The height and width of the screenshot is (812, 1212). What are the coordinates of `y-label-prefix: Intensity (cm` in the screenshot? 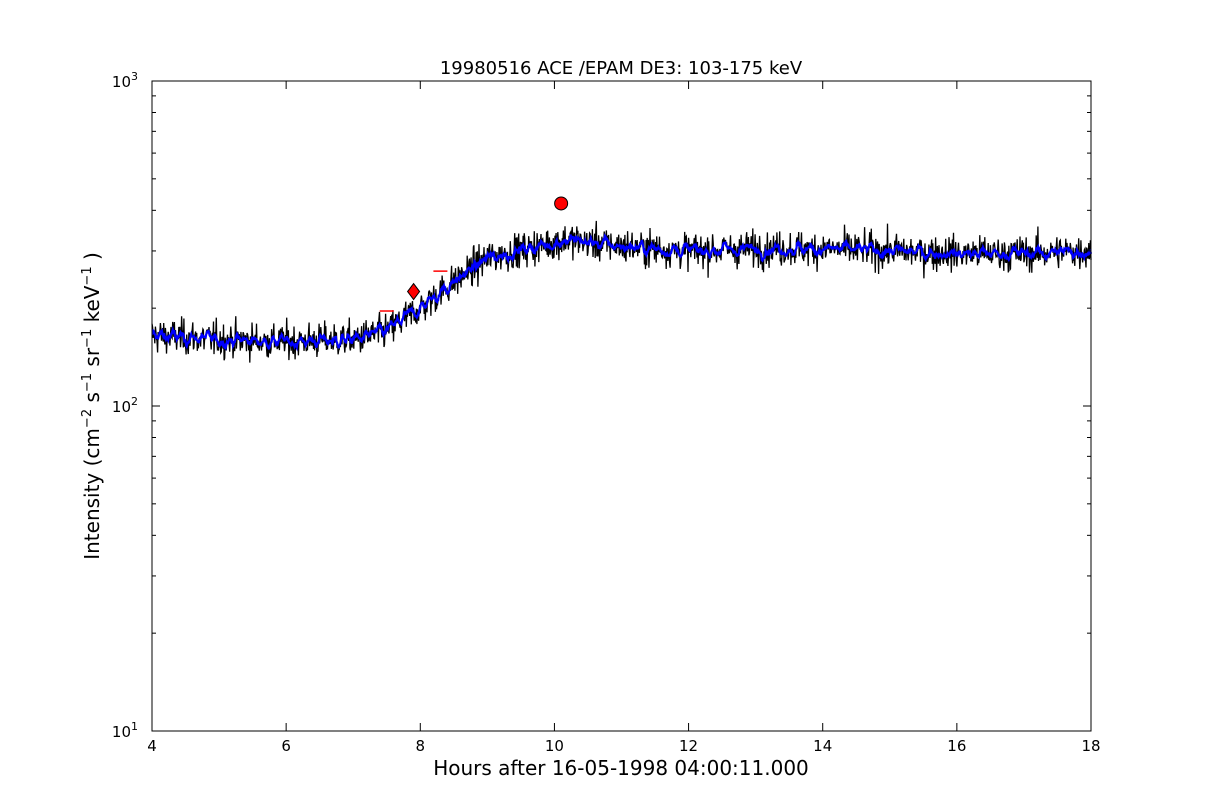 It's located at (92, 494).